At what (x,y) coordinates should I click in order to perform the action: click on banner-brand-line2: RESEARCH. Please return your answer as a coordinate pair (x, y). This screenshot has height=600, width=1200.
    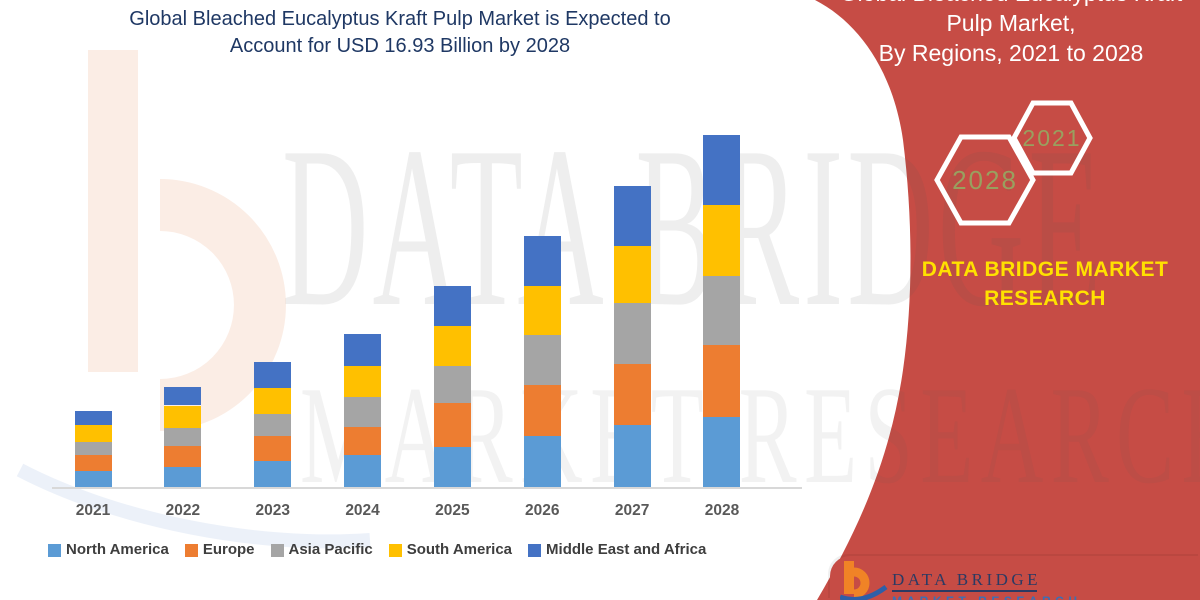
    Looking at the image, I should click on (1045, 298).